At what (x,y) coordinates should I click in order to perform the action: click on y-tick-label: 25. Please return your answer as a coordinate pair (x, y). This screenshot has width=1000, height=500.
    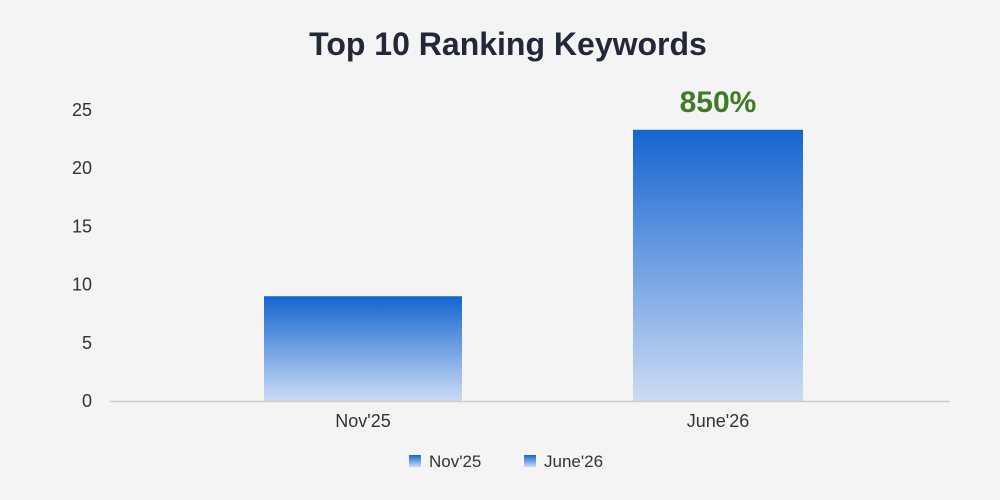
    Looking at the image, I should click on (82, 110).